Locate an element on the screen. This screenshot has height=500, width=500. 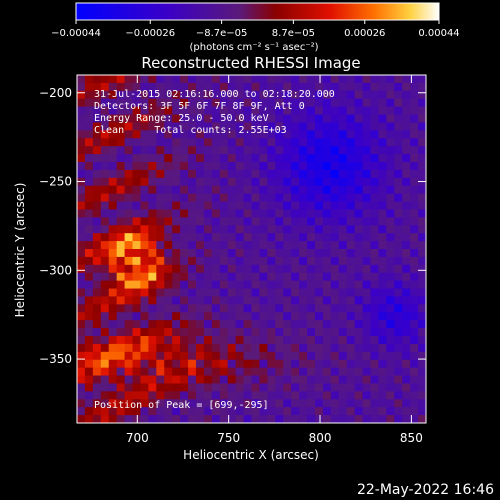
colorbar-tick-label: 8.7e−05 is located at coordinates (293, 33).